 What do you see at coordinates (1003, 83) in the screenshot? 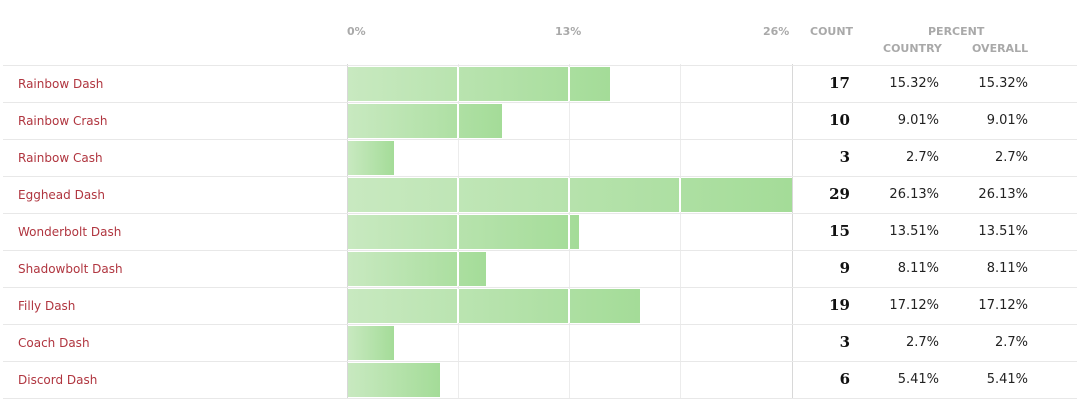
I see `row-percent-overall: 15.32%` at bounding box center [1003, 83].